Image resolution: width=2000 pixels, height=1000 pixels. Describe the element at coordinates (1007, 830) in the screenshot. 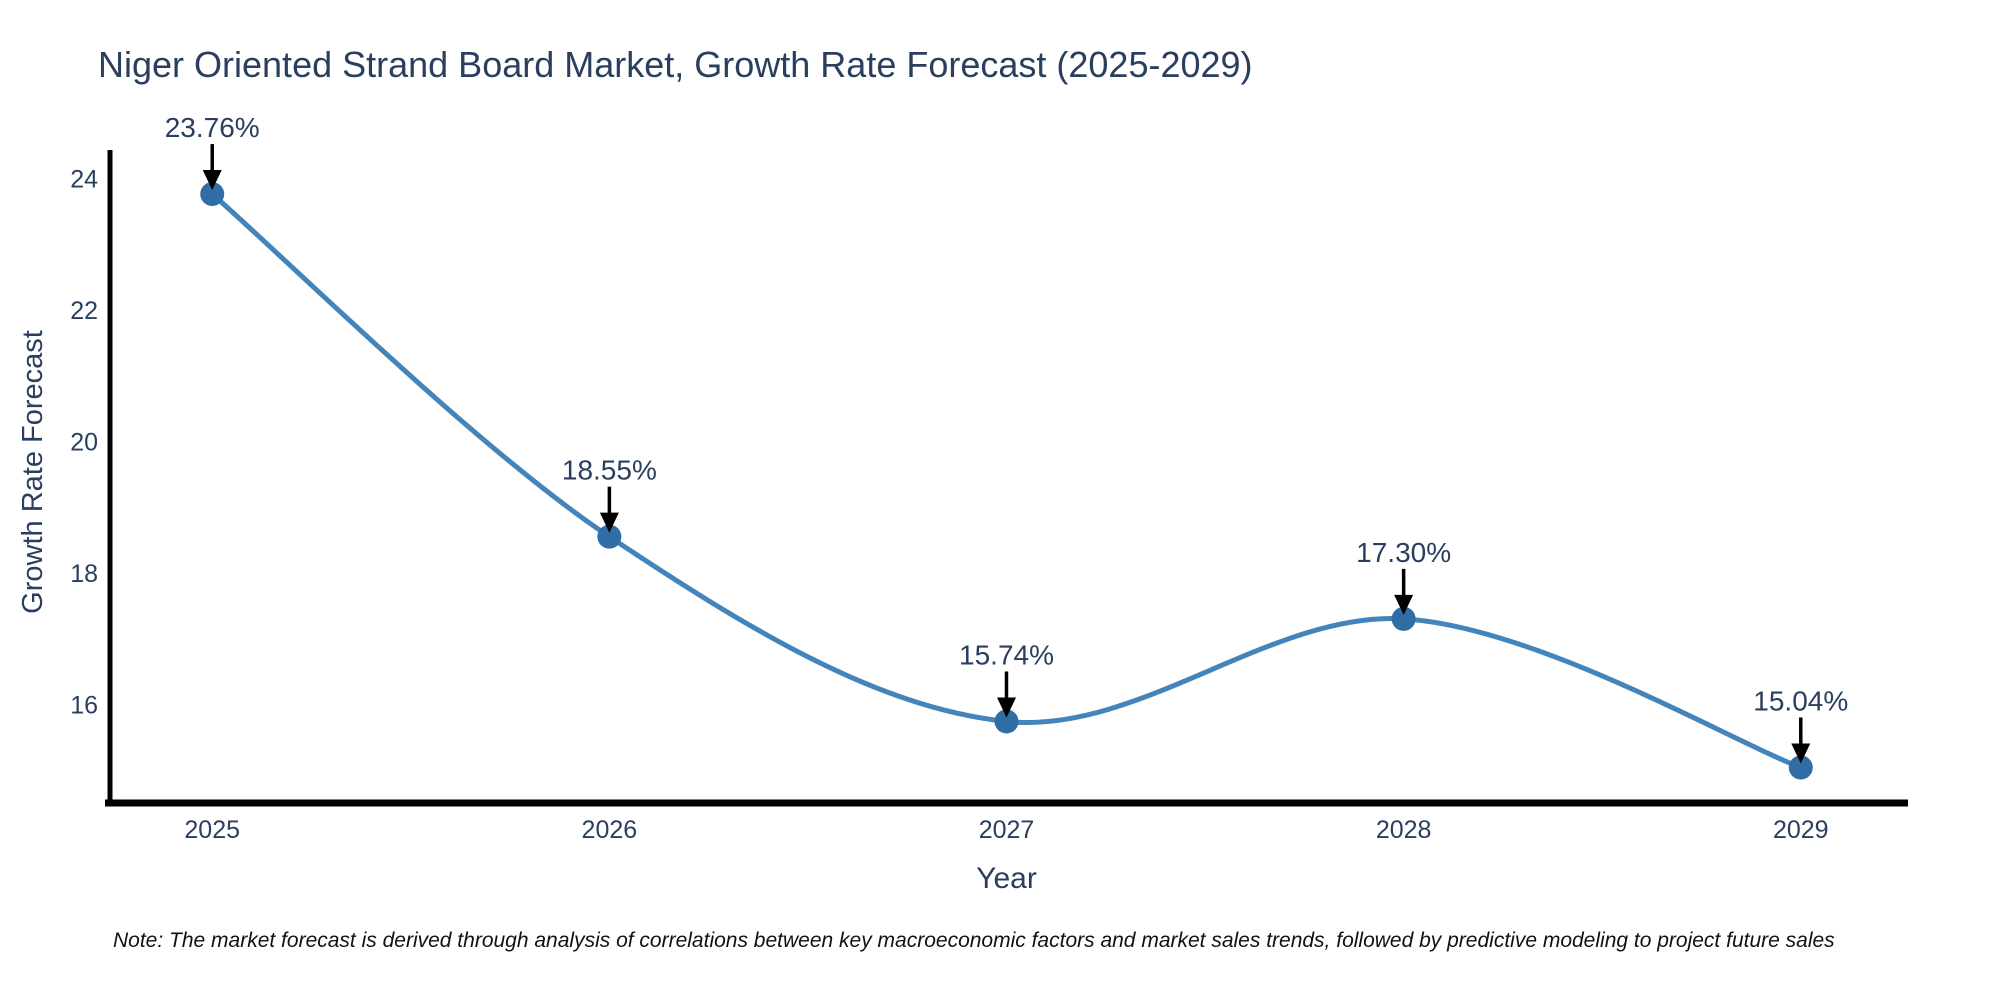

I see `x-tick-label: 2027` at that location.